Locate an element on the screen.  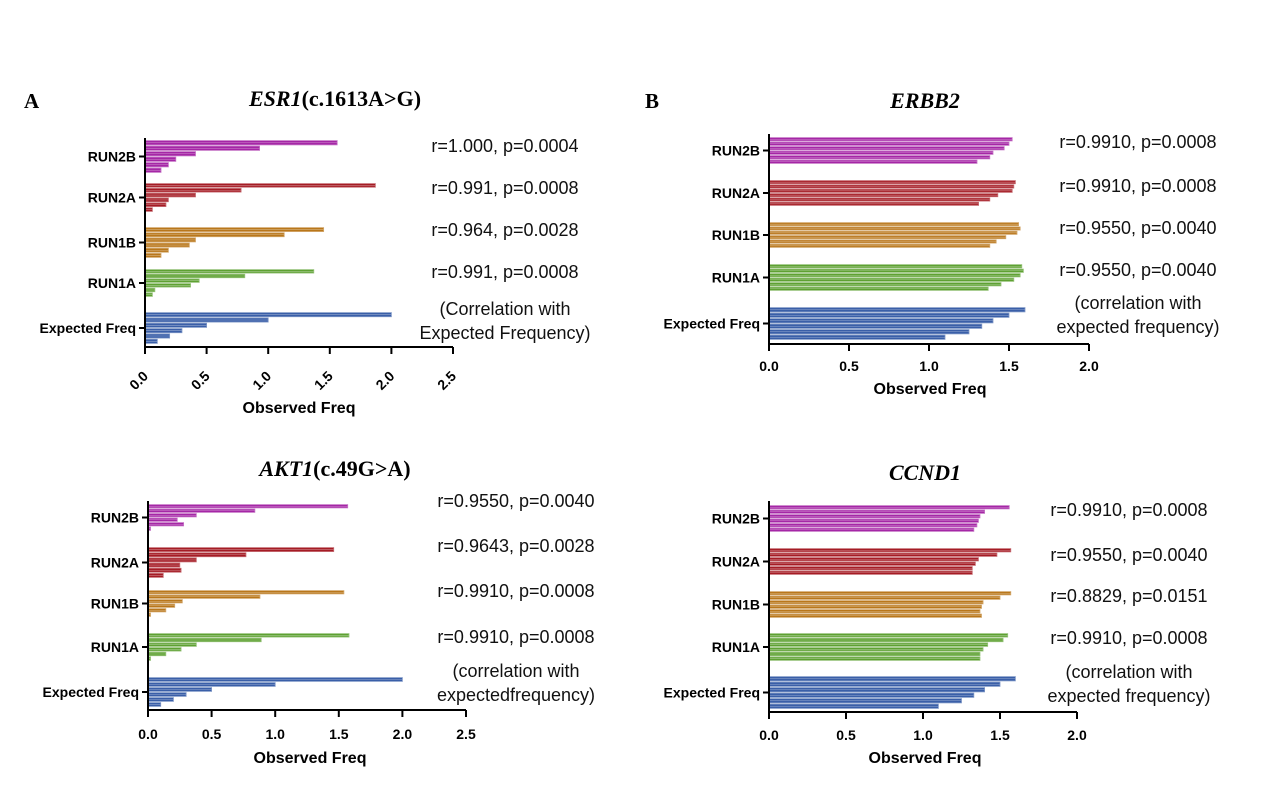
gene-name: AKT1 is located at coordinates (285, 468).